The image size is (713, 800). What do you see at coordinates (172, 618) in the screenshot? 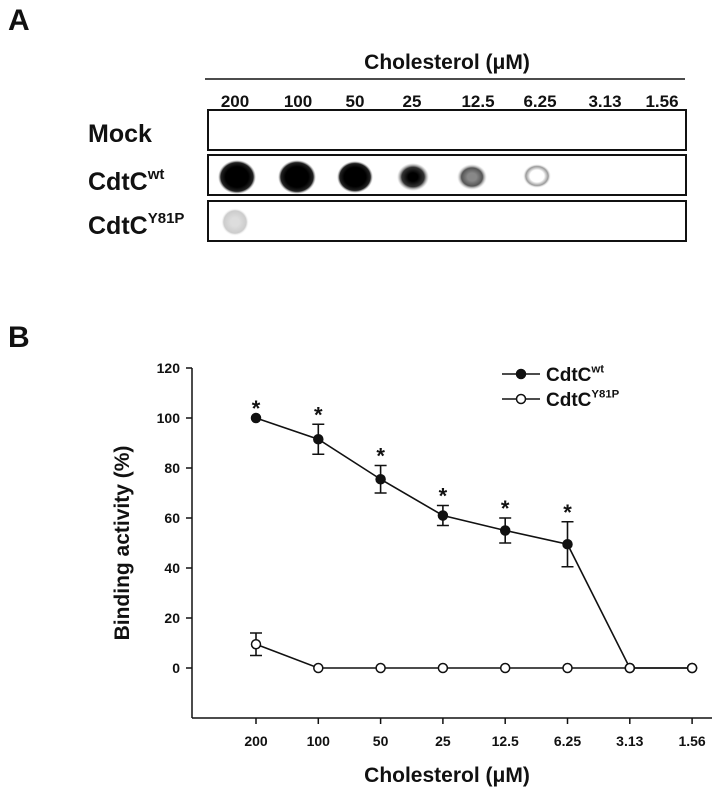
I see `y-tick-label: 20` at bounding box center [172, 618].